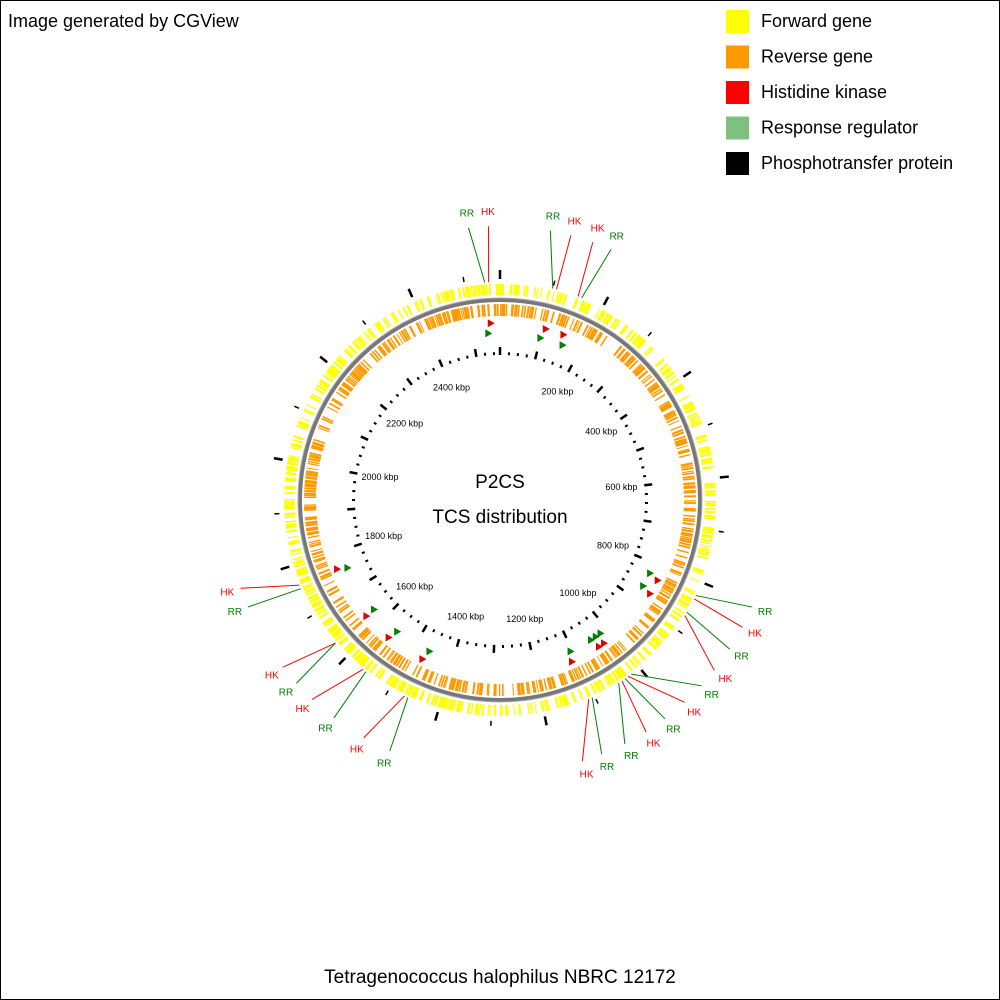 The height and width of the screenshot is (1000, 1000). What do you see at coordinates (737, 57) in the screenshot?
I see `legend-swatch` at bounding box center [737, 57].